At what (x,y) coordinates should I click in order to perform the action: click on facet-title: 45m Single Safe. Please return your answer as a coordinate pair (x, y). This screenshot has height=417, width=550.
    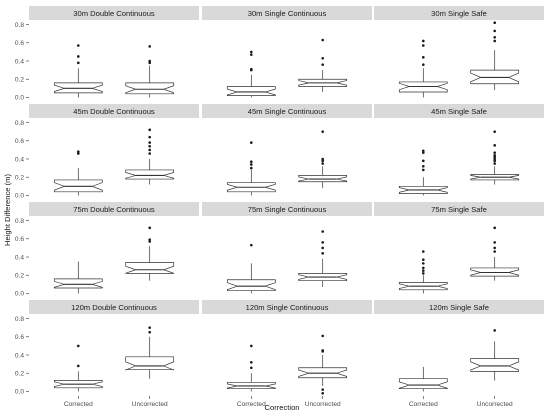
    Looking at the image, I should click on (459, 111).